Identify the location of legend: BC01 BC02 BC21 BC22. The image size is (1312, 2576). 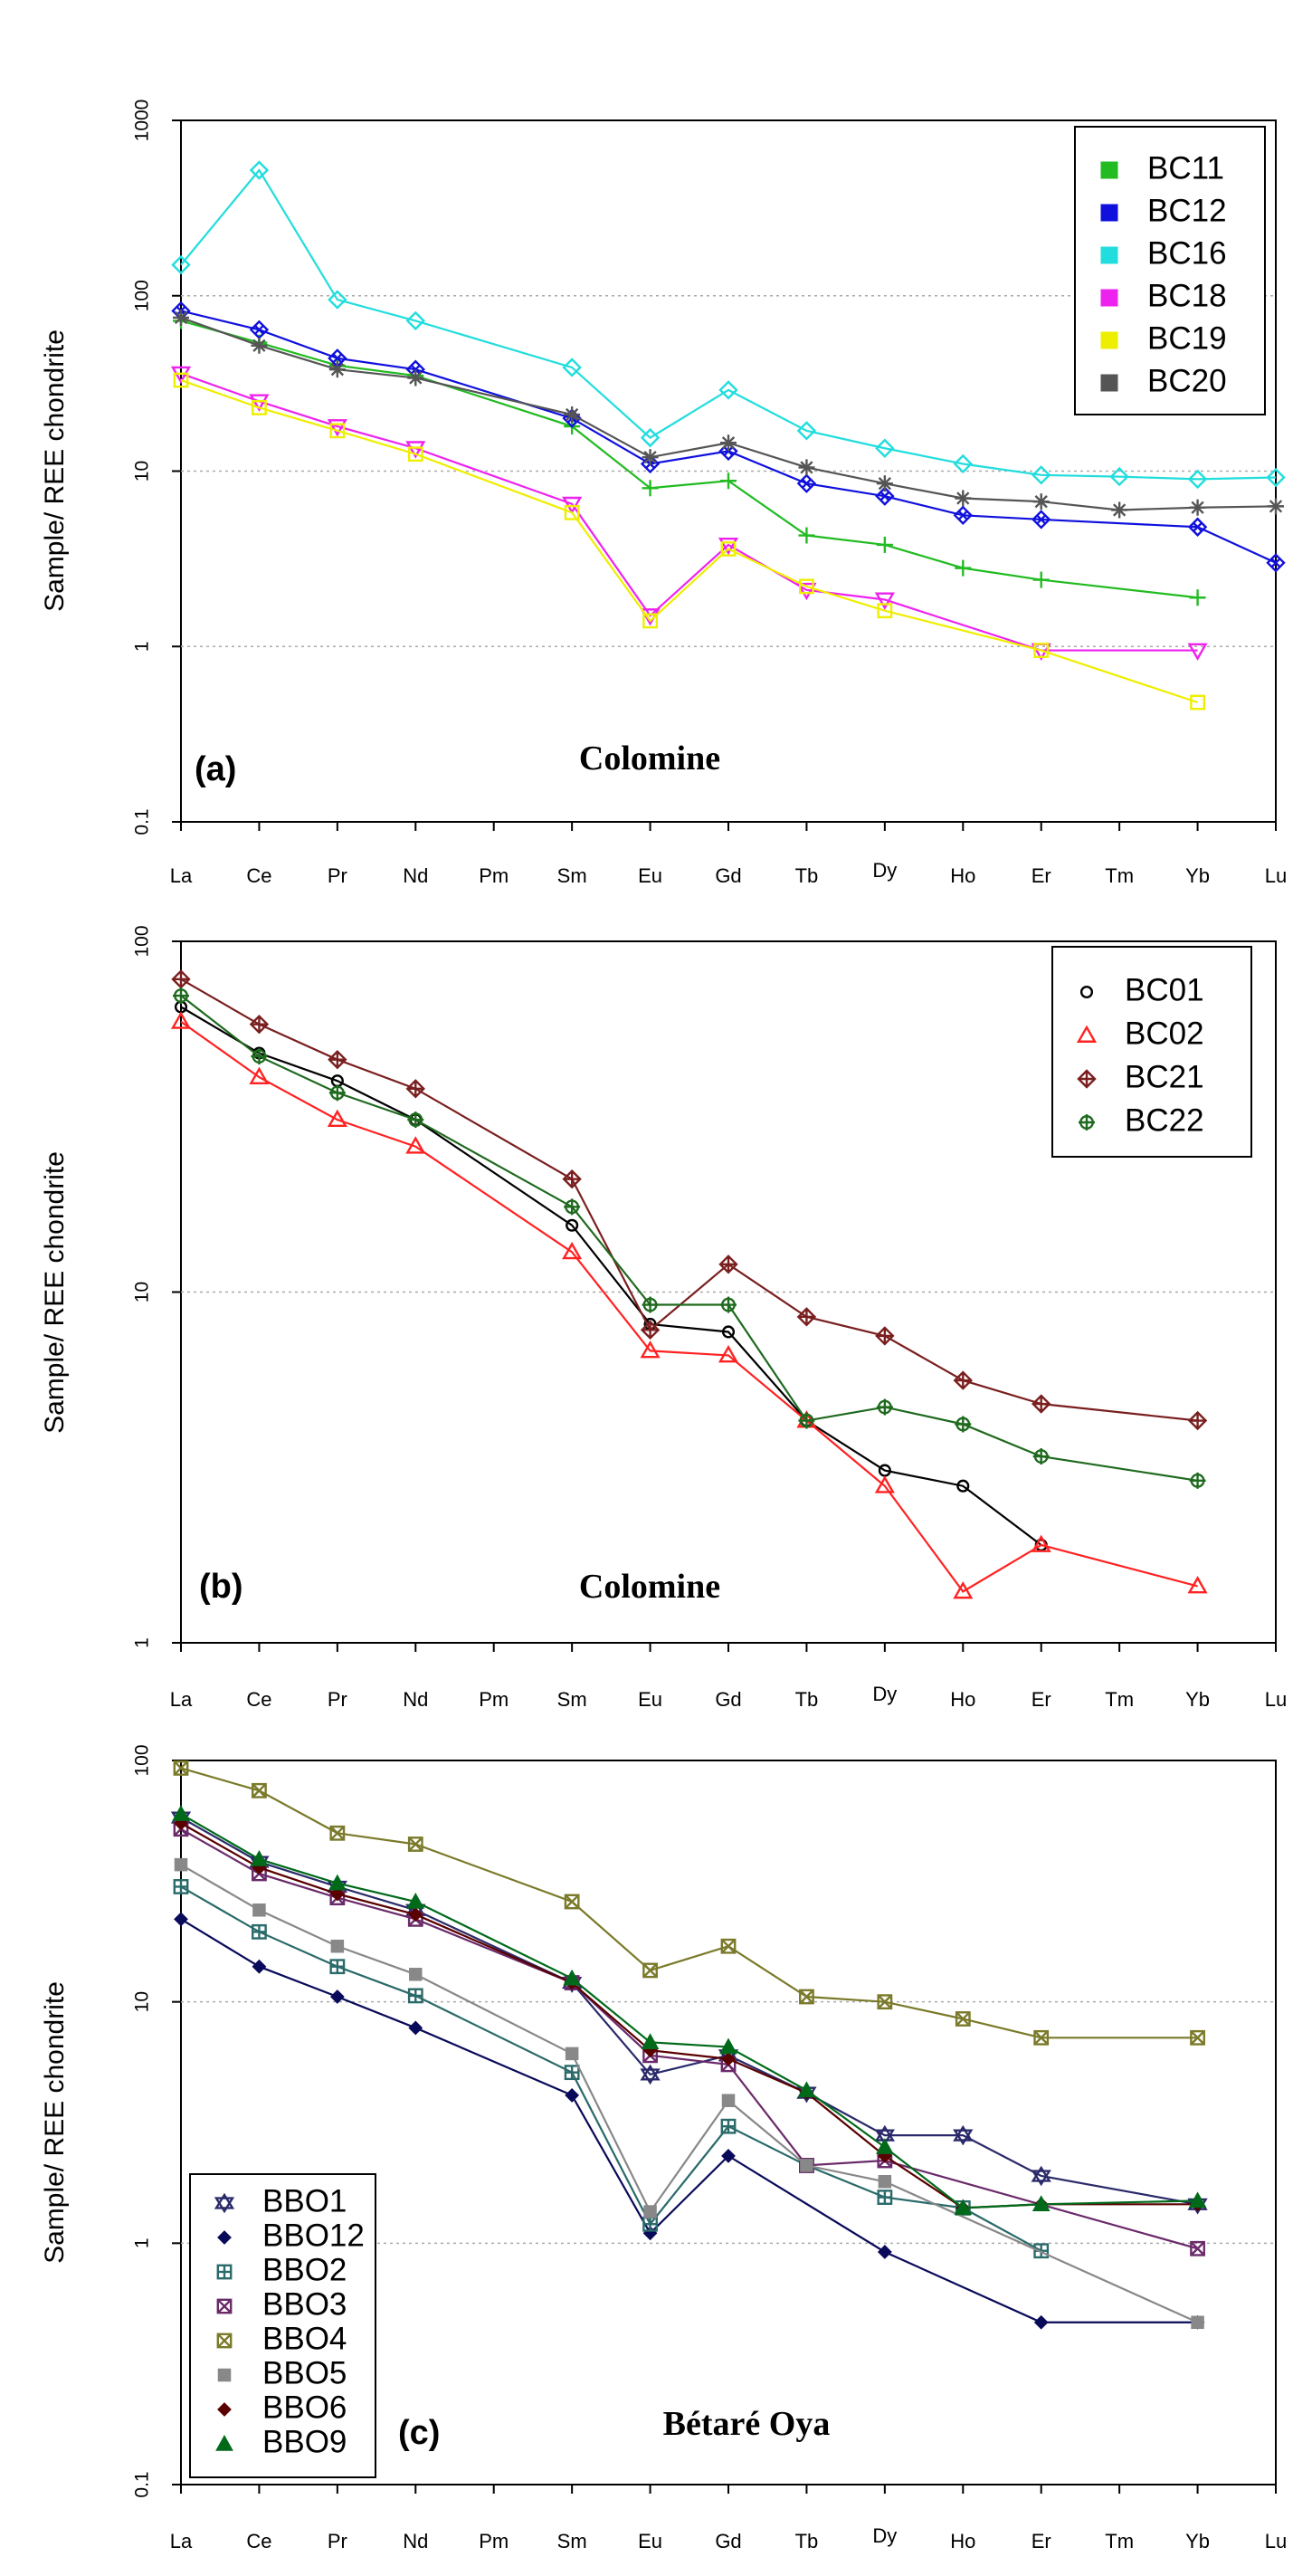
(1151, 1052).